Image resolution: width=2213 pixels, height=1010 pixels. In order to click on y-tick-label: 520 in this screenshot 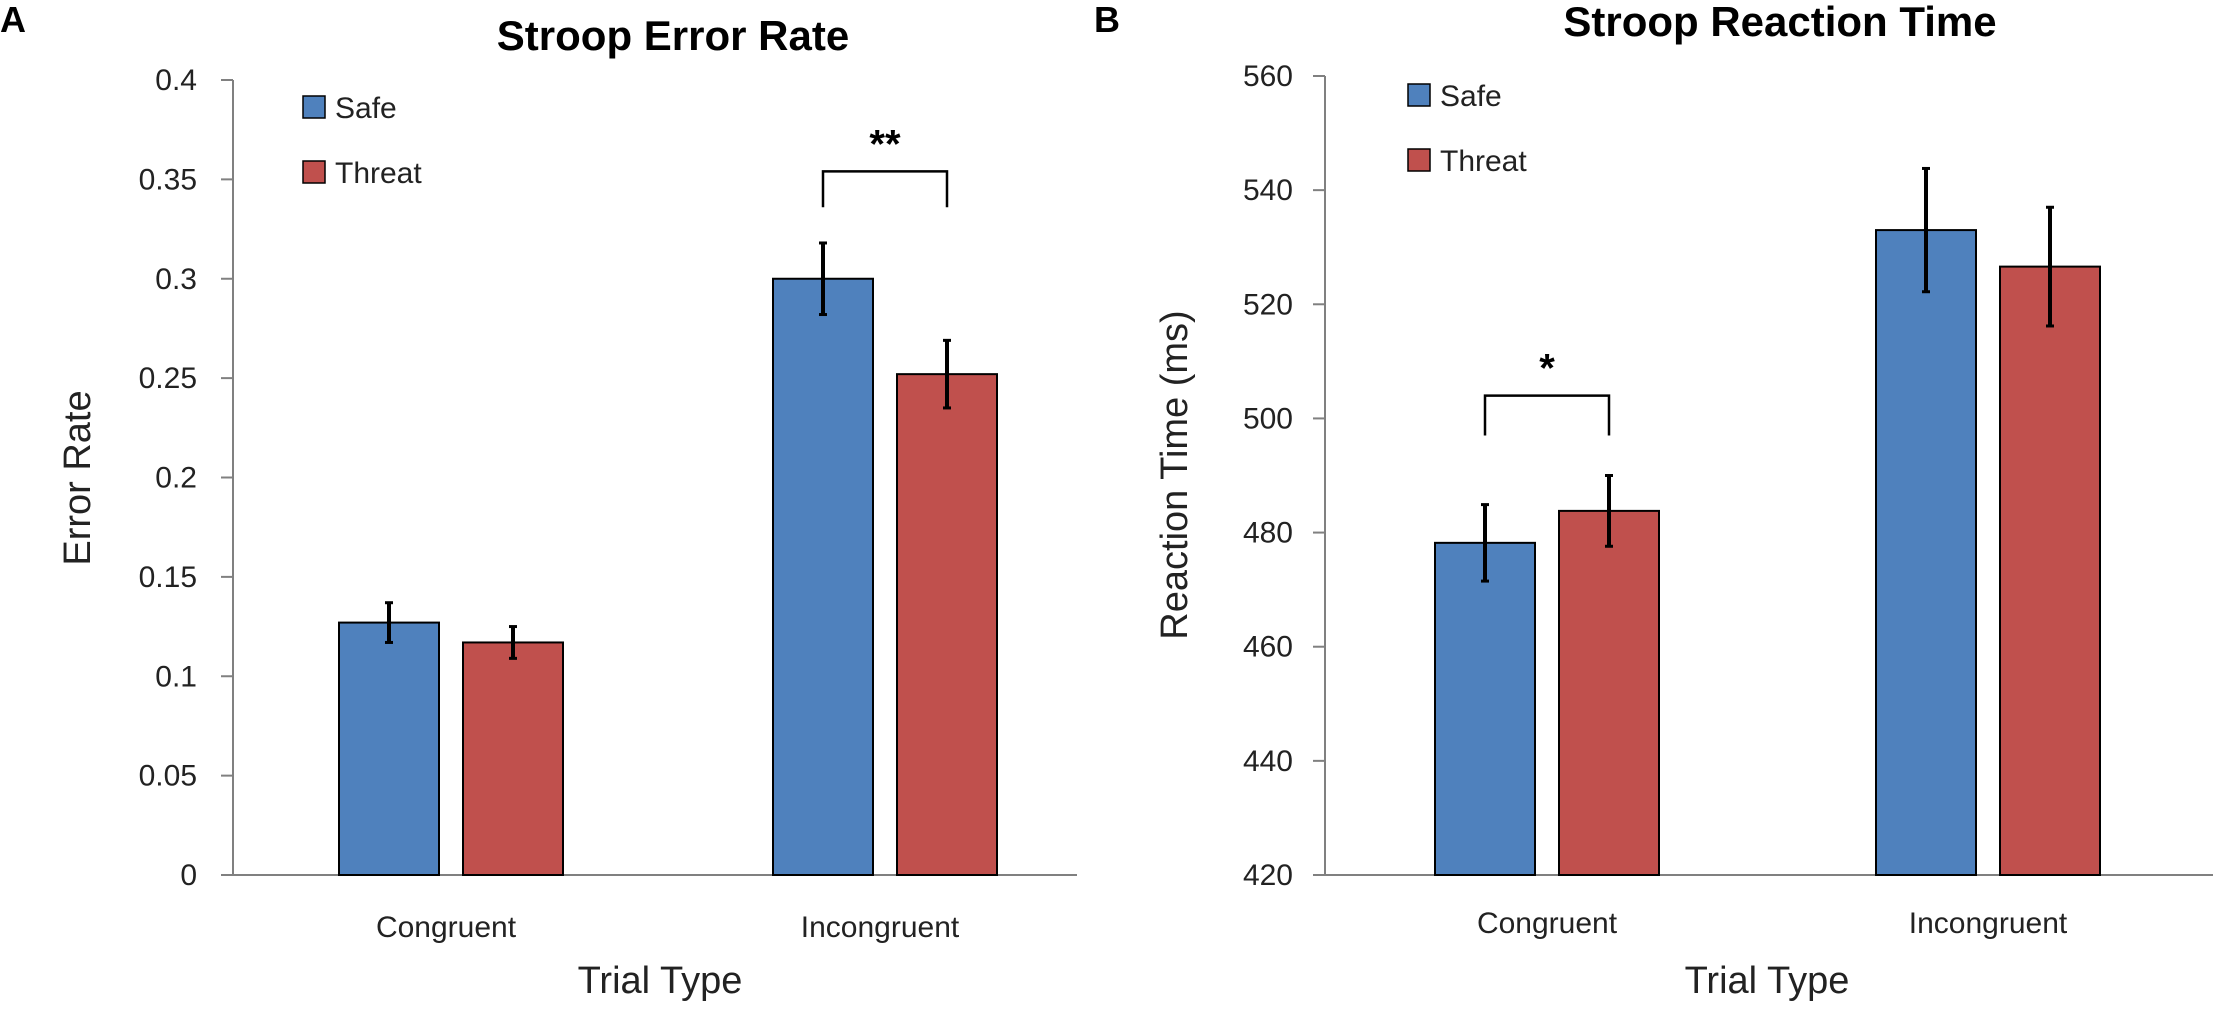, I will do `click(1268, 304)`.